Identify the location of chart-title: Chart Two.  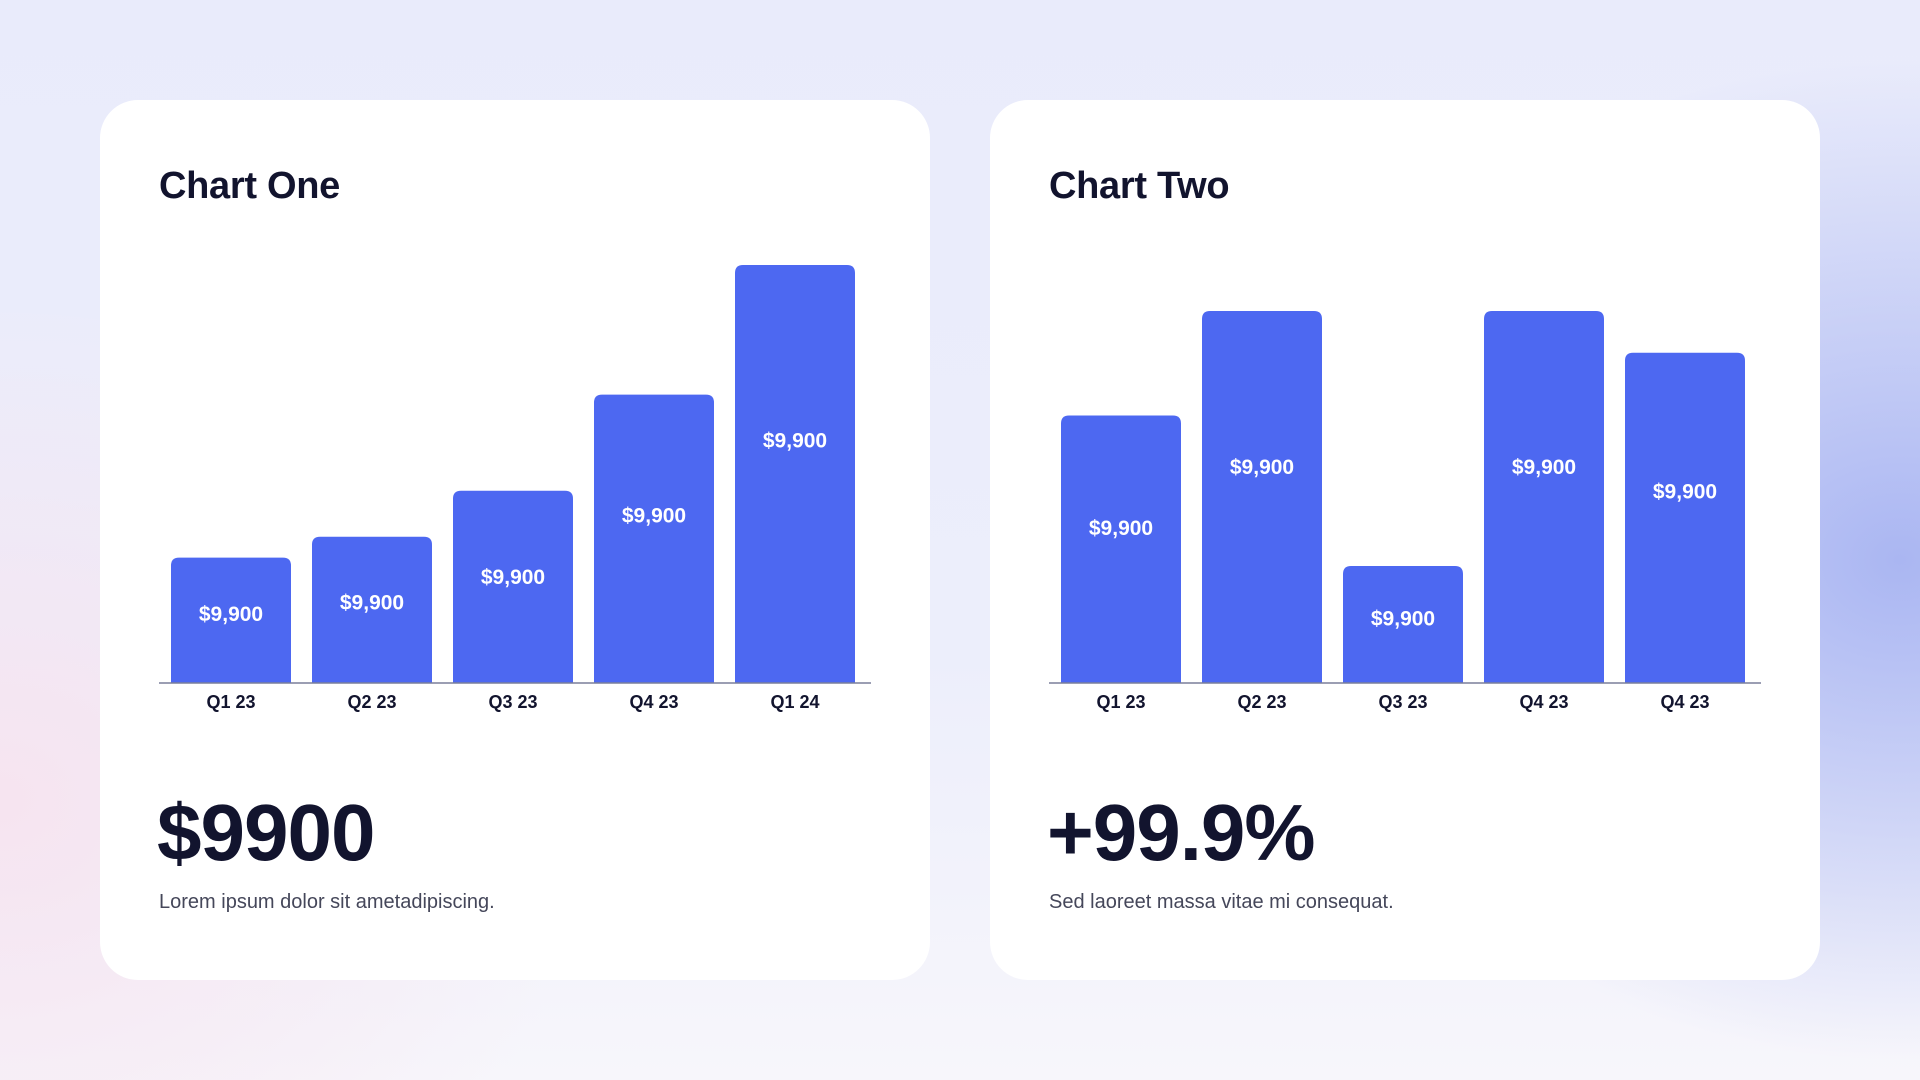
(1139, 186).